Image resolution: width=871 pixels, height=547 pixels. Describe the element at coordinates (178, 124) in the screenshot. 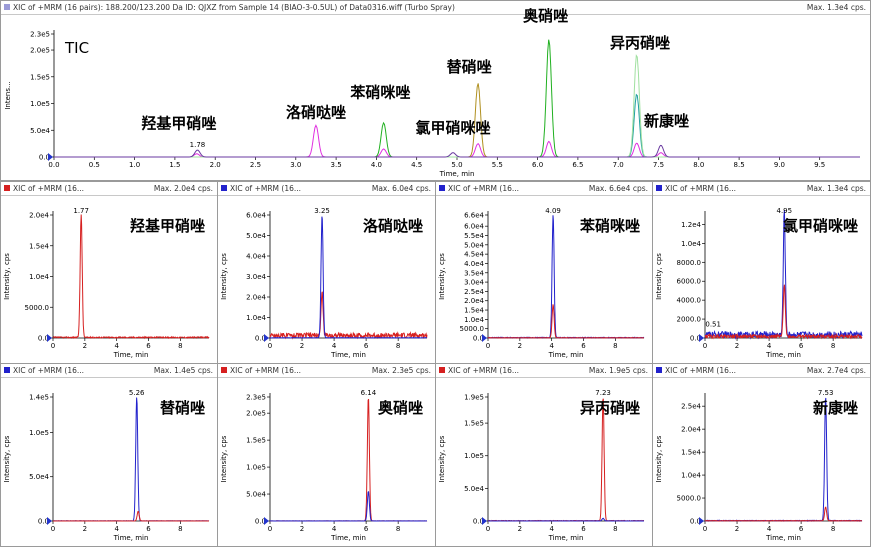

I see `compound-label: 羟基甲硝唑` at that location.